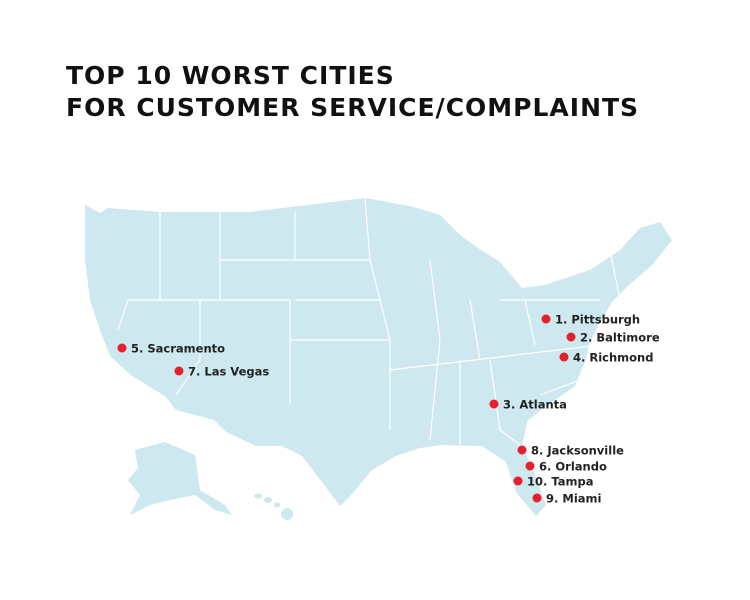 Image resolution: width=750 pixels, height=600 pixels. I want to click on city-label: 5. Sacramento, so click(178, 349).